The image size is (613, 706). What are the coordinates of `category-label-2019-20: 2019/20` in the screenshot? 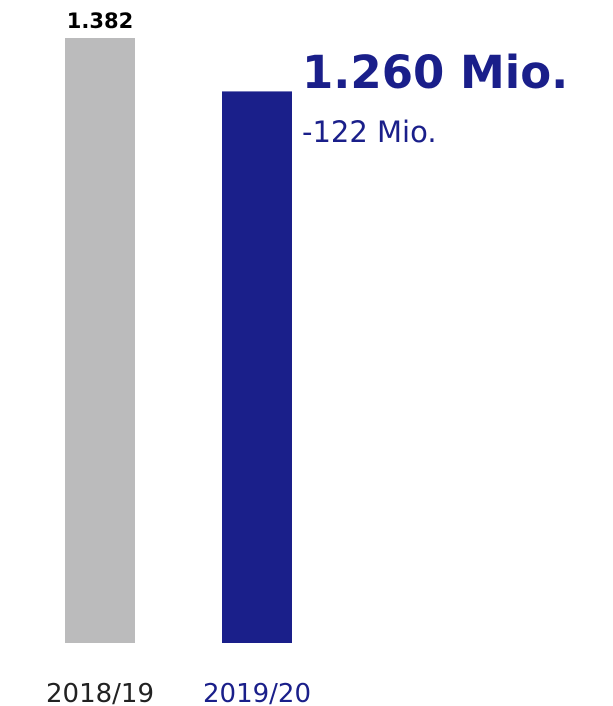 It's located at (257, 692).